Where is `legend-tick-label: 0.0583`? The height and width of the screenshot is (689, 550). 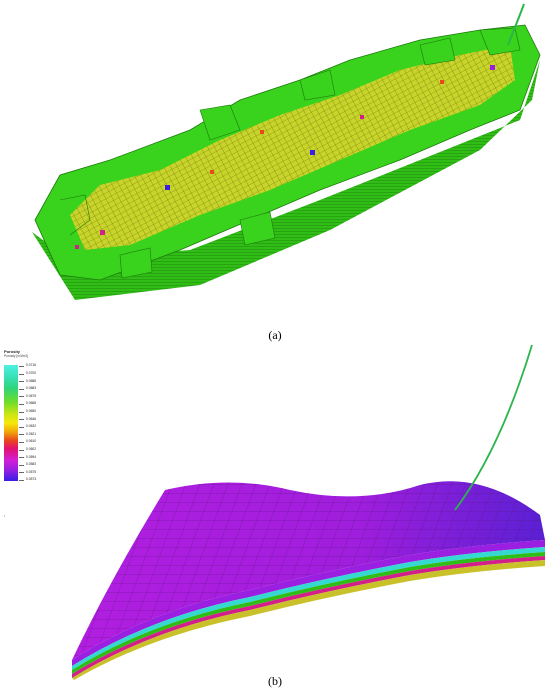 legend-tick-label: 0.0583 is located at coordinates (31, 464).